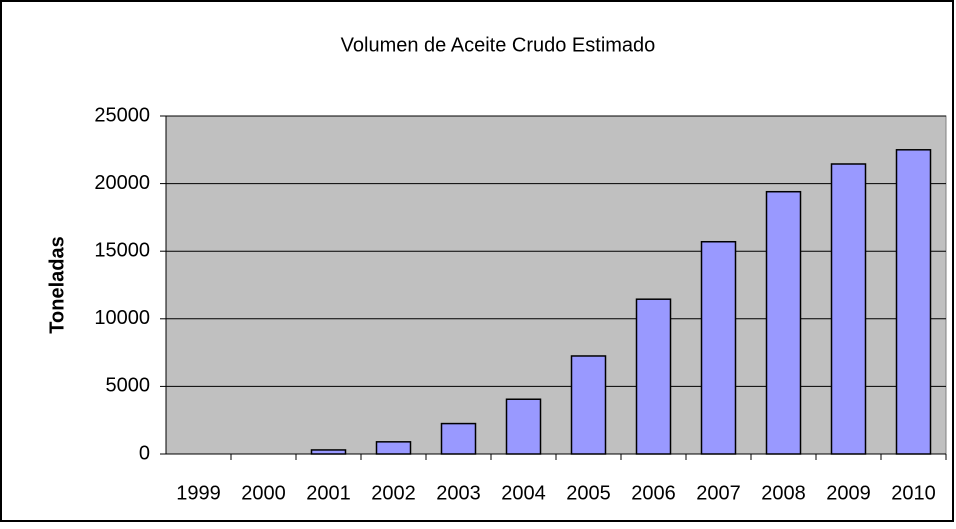 The width and height of the screenshot is (956, 529). I want to click on x-tick-label: 2002, so click(393, 493).